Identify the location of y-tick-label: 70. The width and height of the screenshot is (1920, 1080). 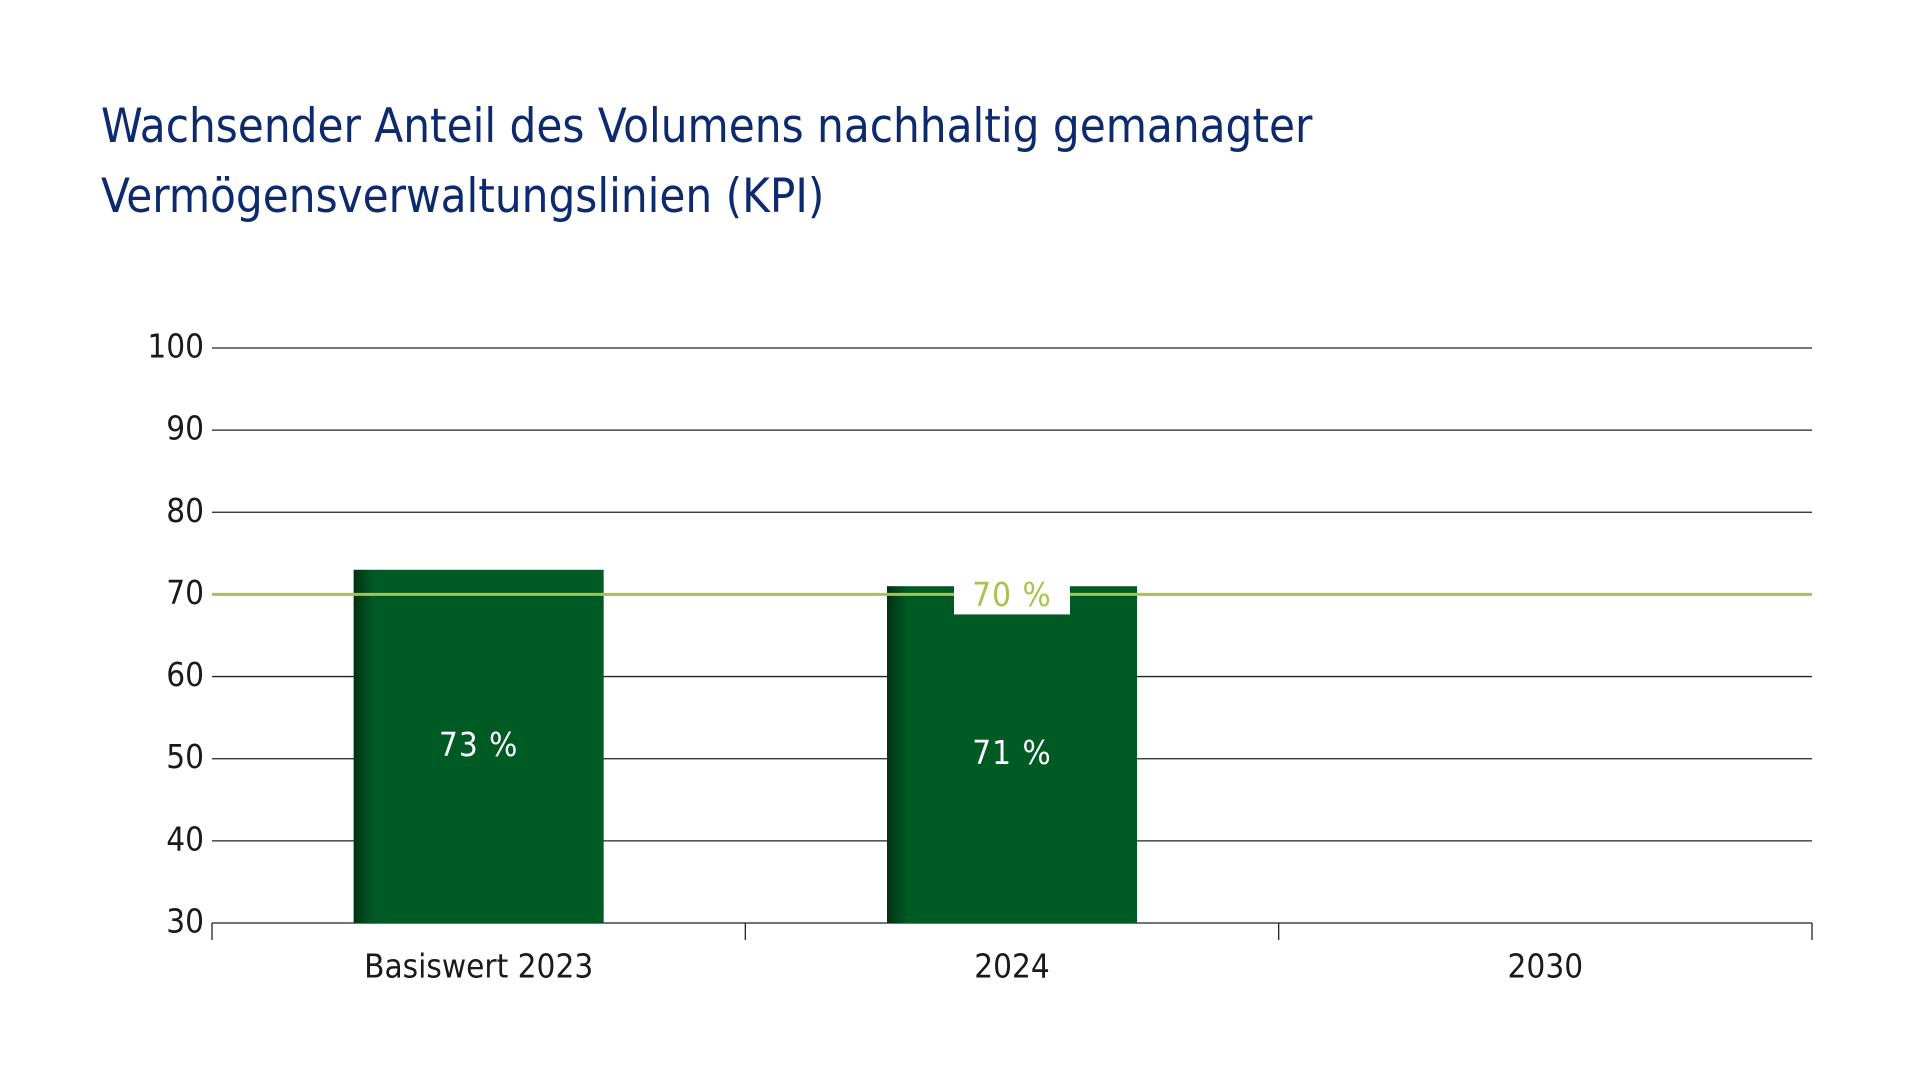
(185, 592).